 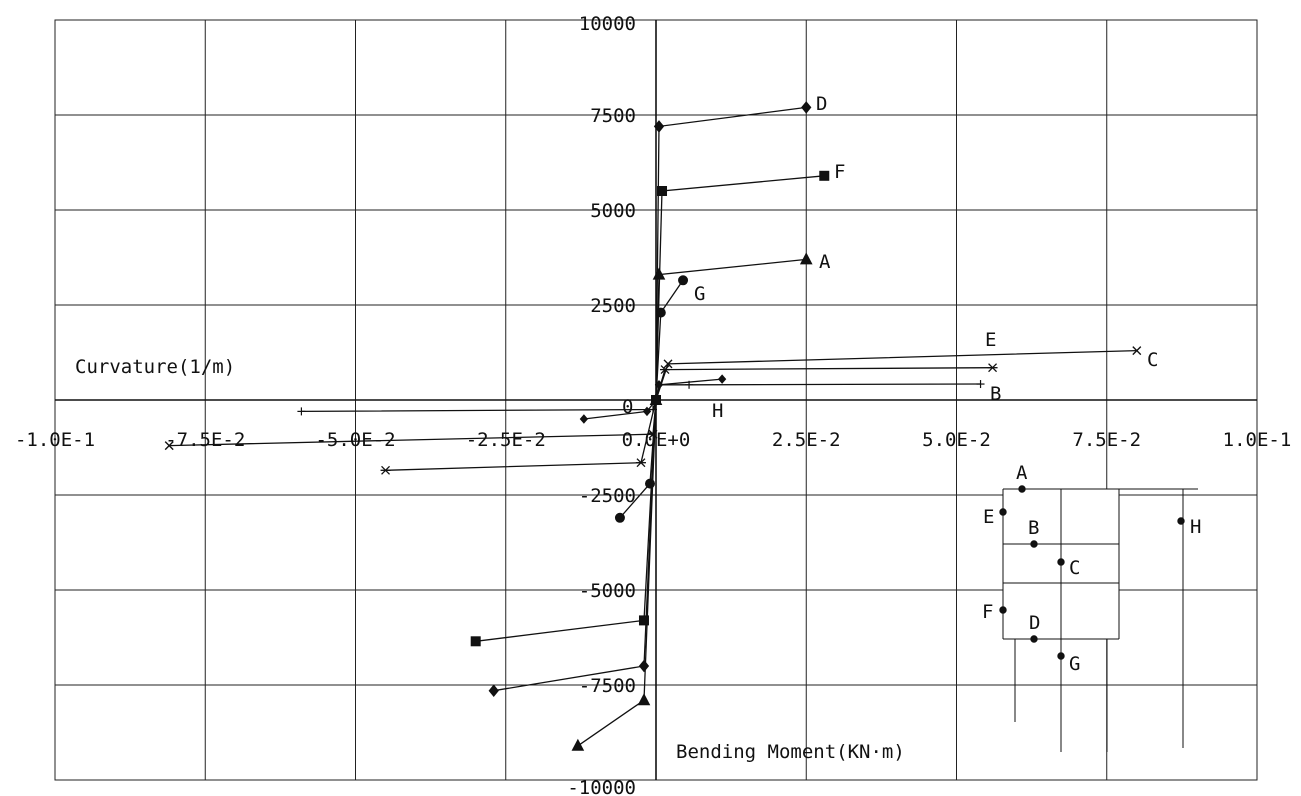 I want to click on origin-label: 0, so click(x=627, y=407).